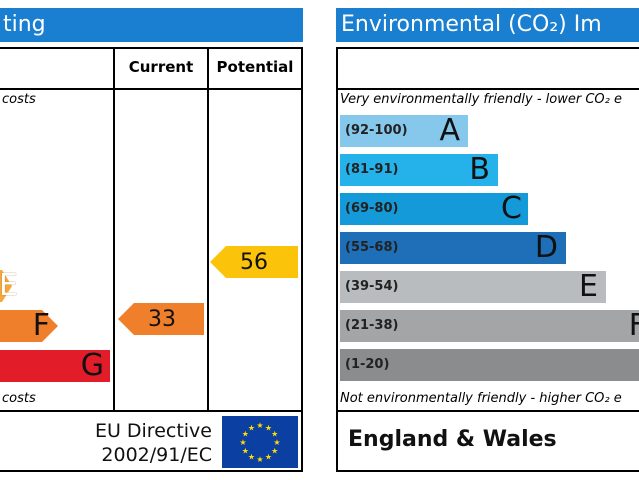 The height and width of the screenshot is (480, 639). What do you see at coordinates (489, 365) in the screenshot?
I see `env-band-g: (1-20)` at bounding box center [489, 365].